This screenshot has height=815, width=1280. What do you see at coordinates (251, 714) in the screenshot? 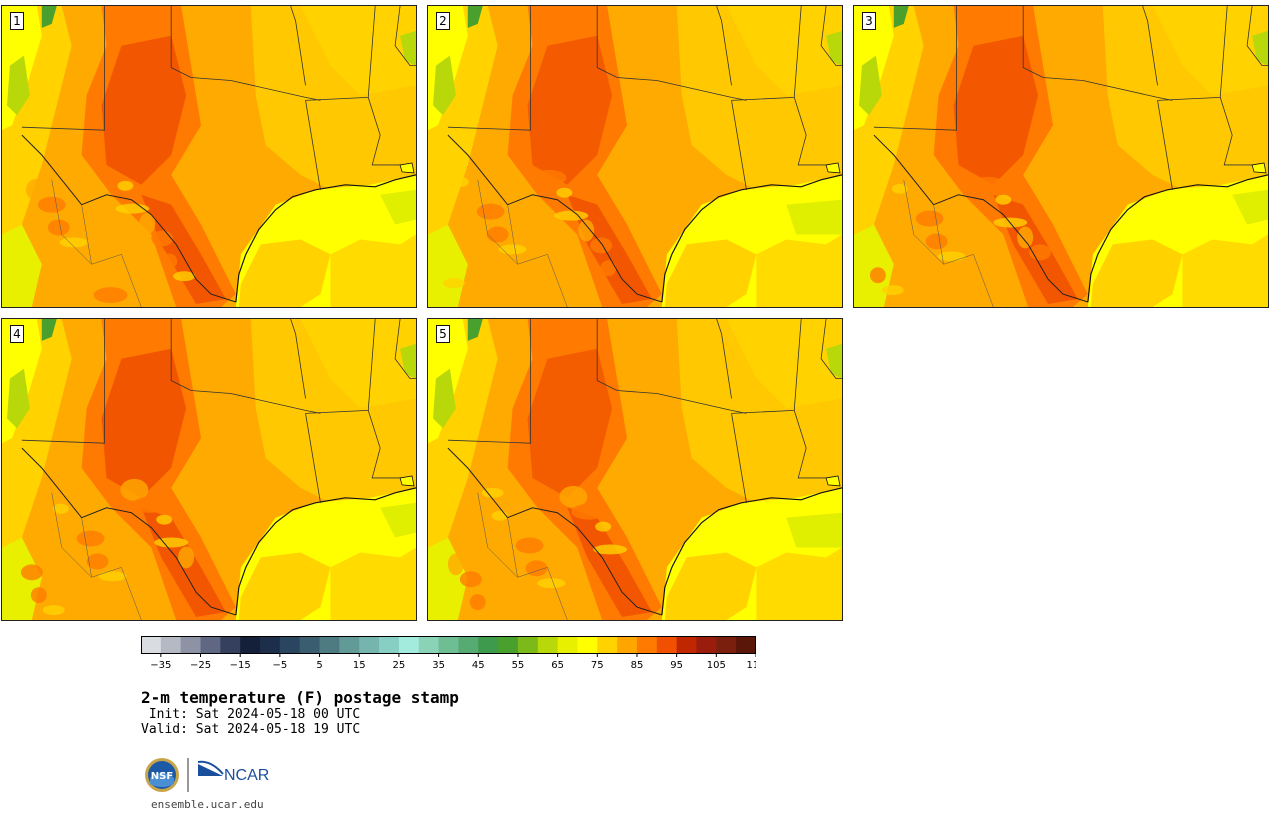
I see `init-time: Init: Sat 2024-05-18 00 UTC` at bounding box center [251, 714].